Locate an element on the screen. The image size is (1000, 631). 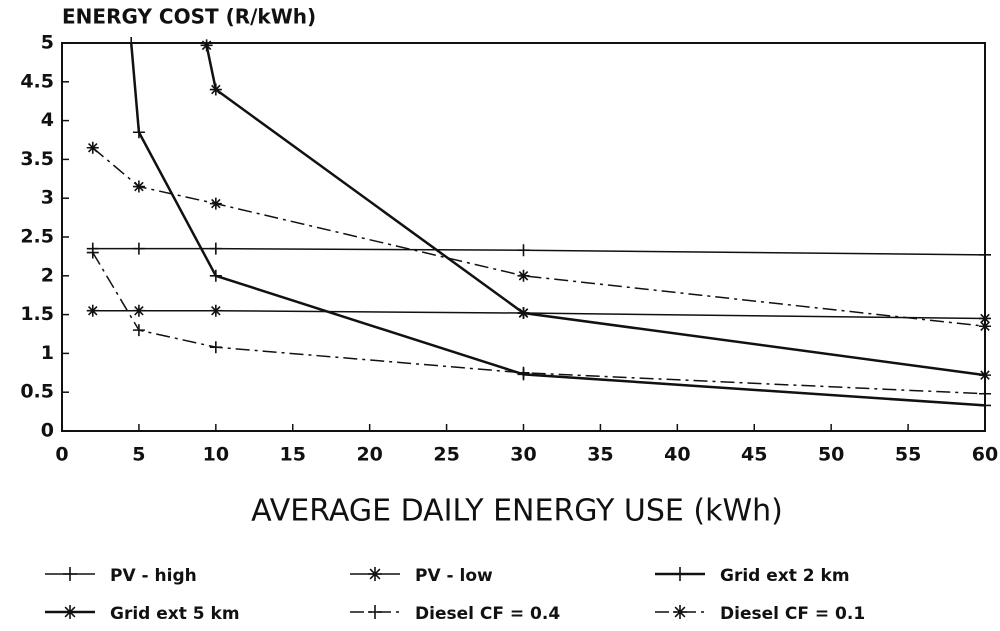
y-tick-label: 4 is located at coordinates (47, 120).